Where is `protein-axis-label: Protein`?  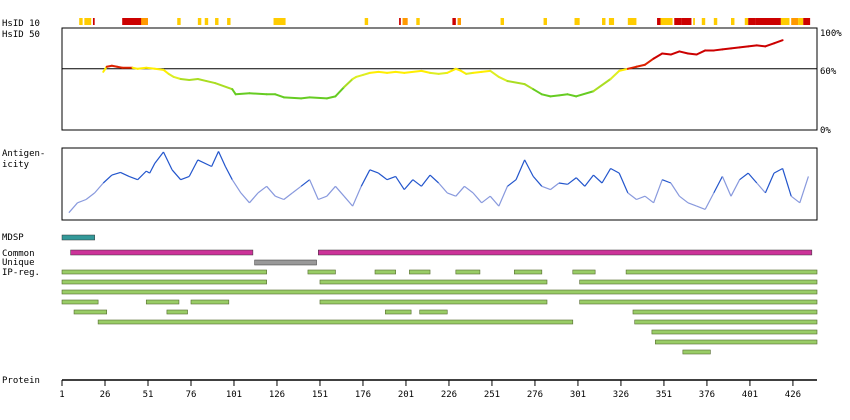 protein-axis-label: Protein is located at coordinates (21, 381).